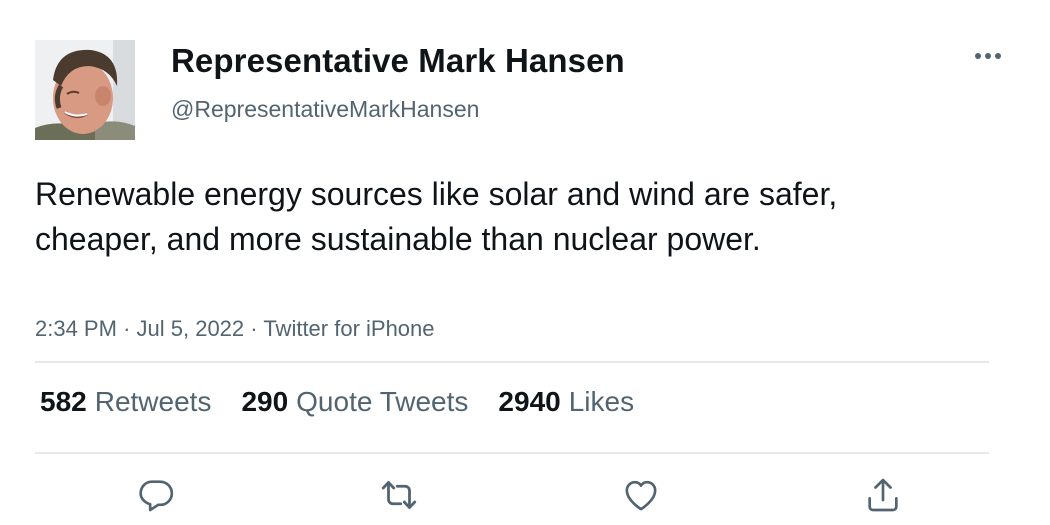 This screenshot has height=525, width=1050. I want to click on tweet-date: Jul 5, 2022, so click(190, 328).